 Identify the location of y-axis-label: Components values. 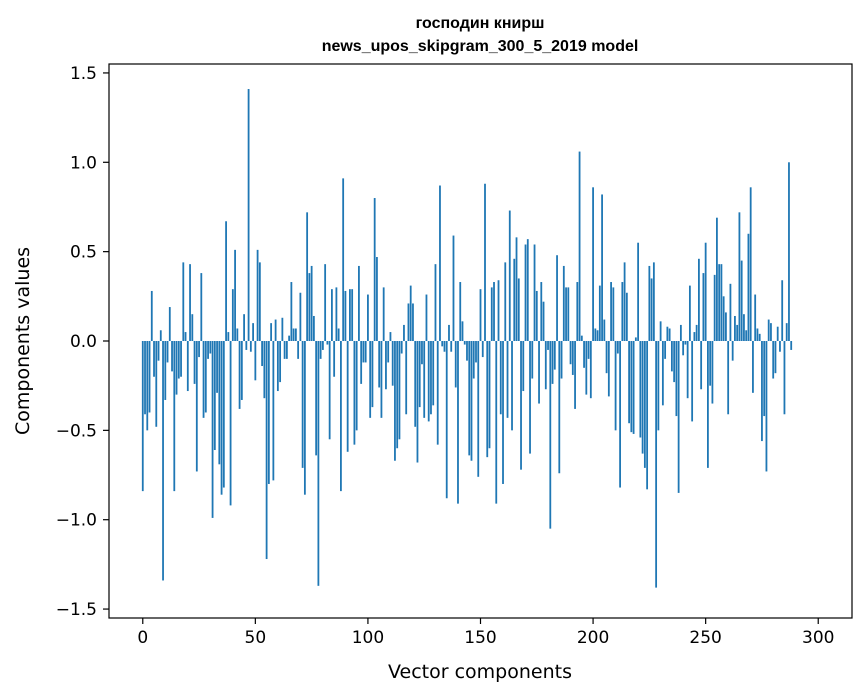
(23, 341).